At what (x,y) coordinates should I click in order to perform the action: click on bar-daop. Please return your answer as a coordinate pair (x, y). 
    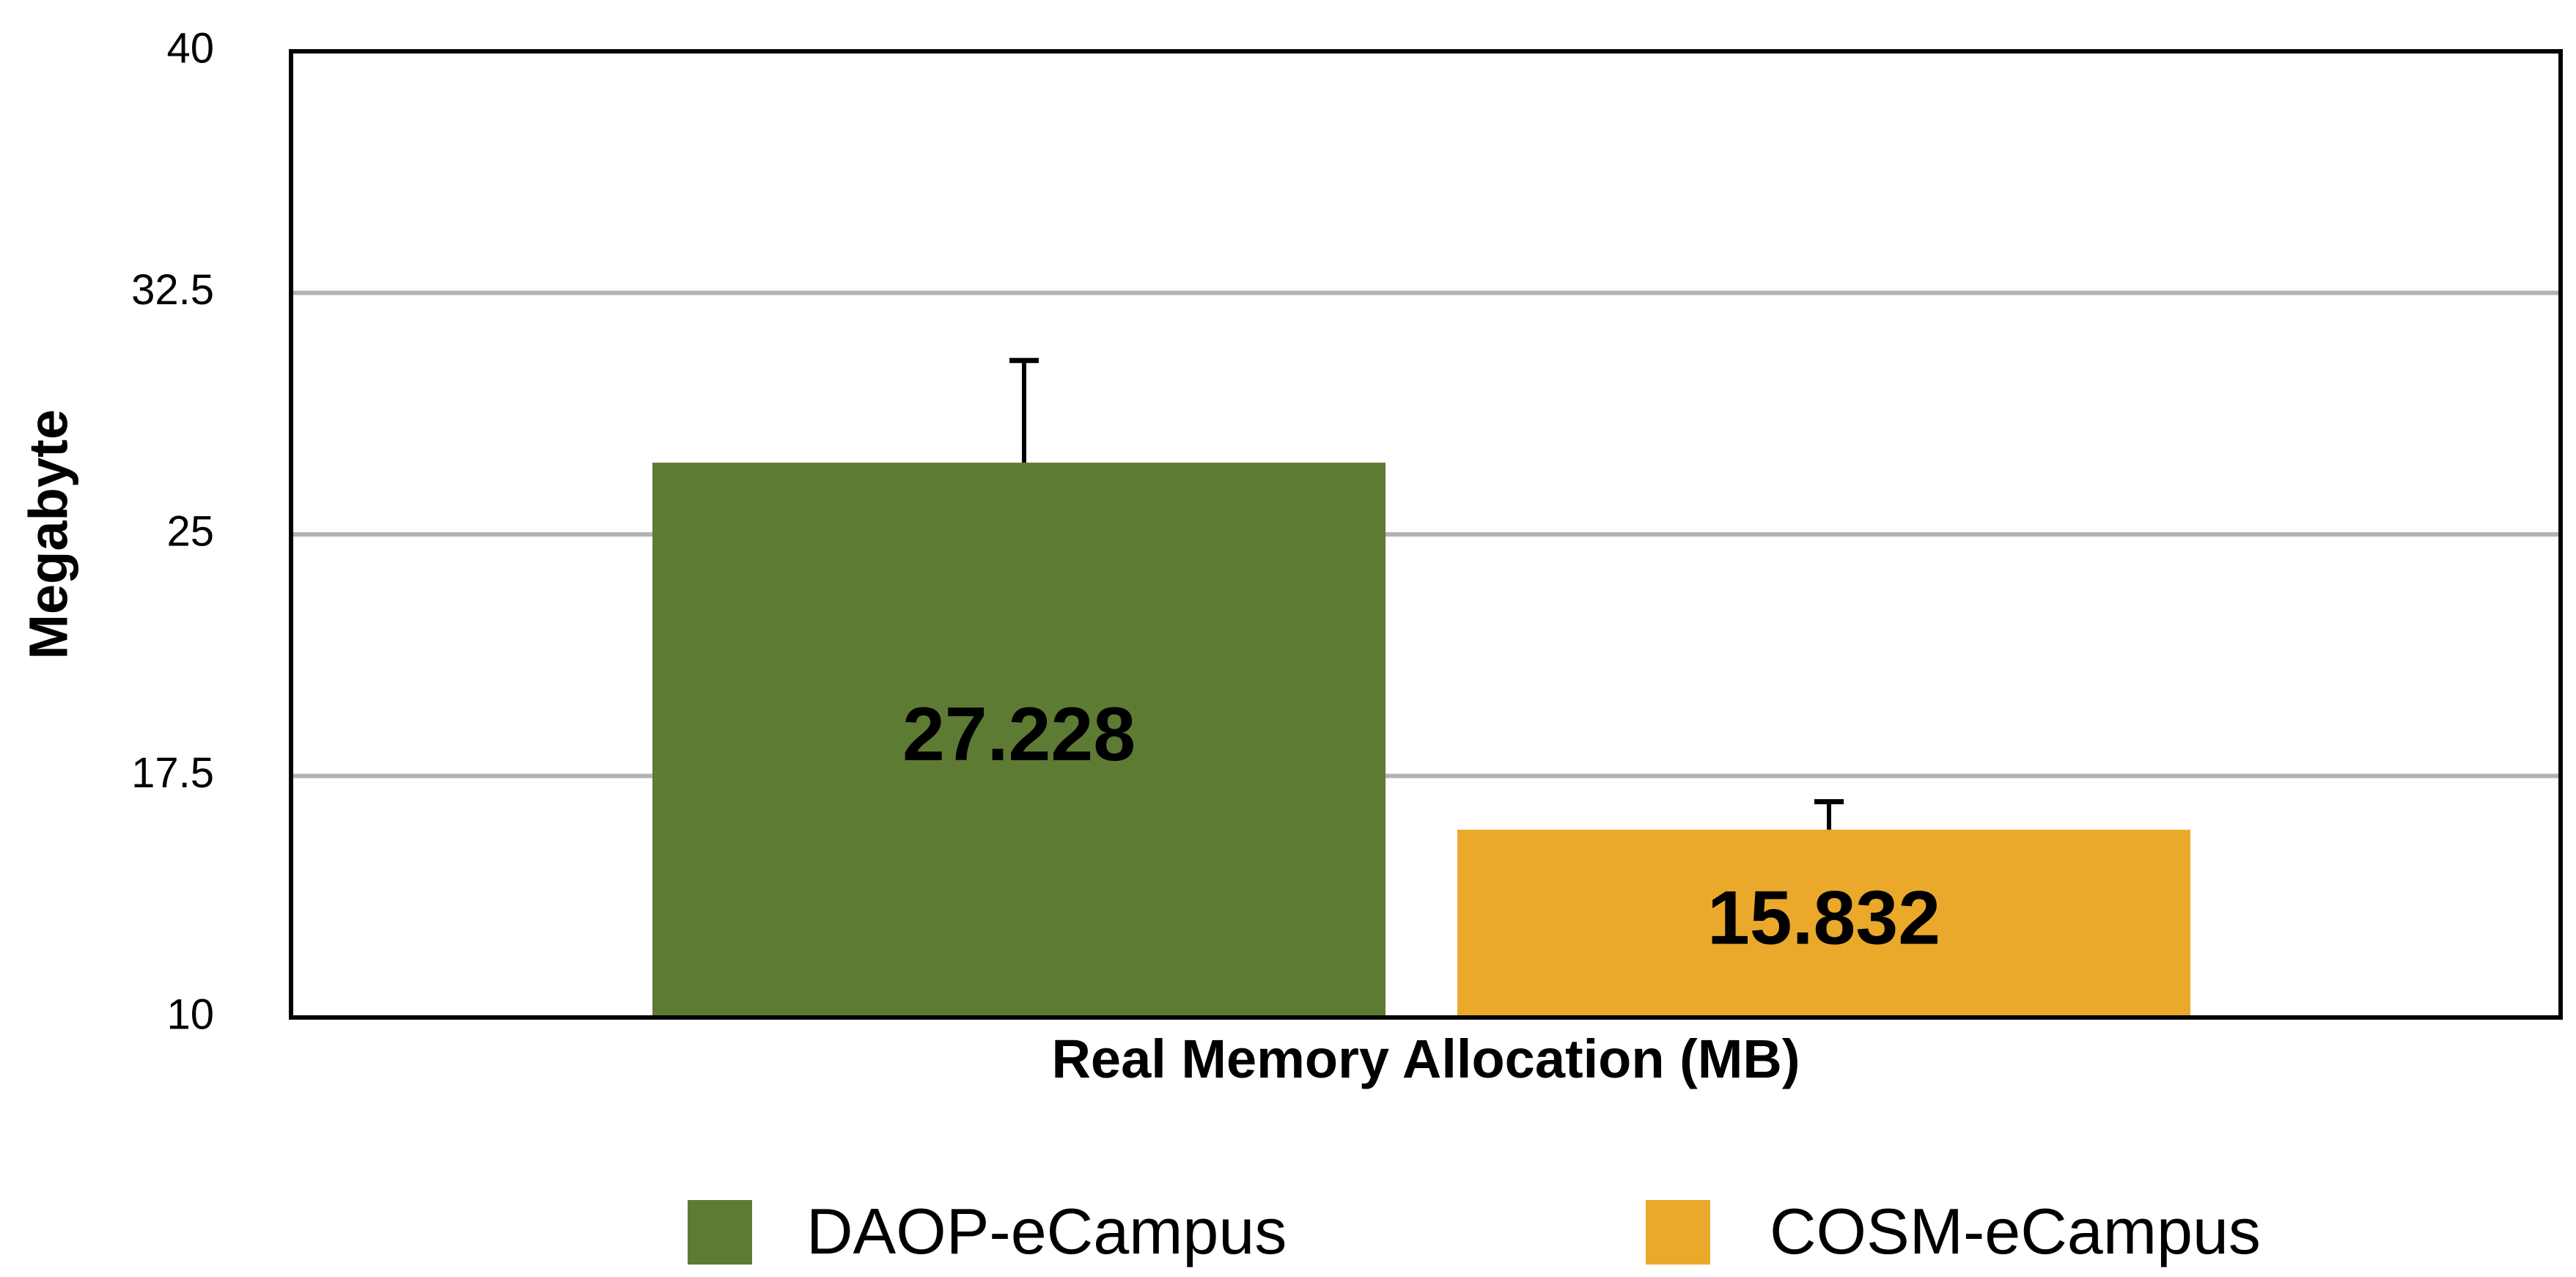
    Looking at the image, I should click on (1018, 740).